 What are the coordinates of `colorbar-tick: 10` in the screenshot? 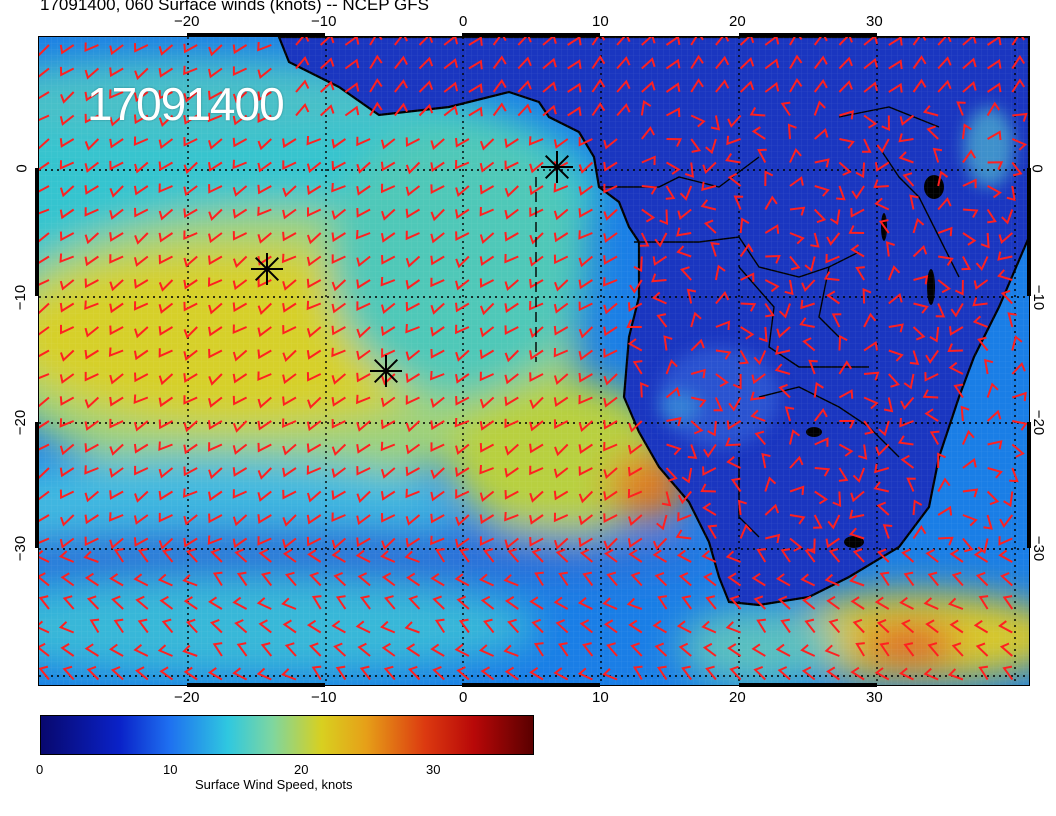 It's located at (170, 769).